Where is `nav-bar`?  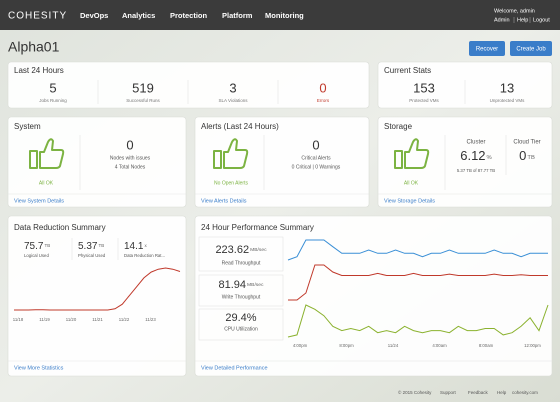 nav-bar is located at coordinates (280, 15).